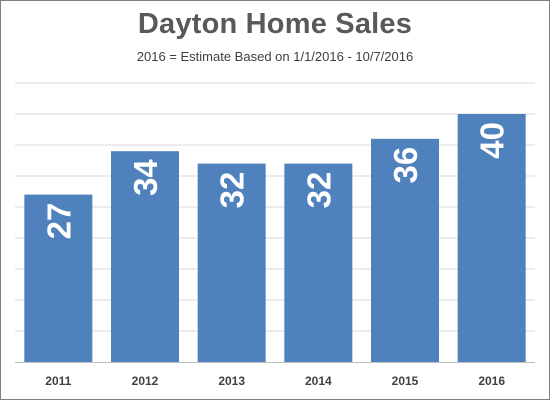 This screenshot has width=550, height=400. I want to click on bar-2013, so click(231, 262).